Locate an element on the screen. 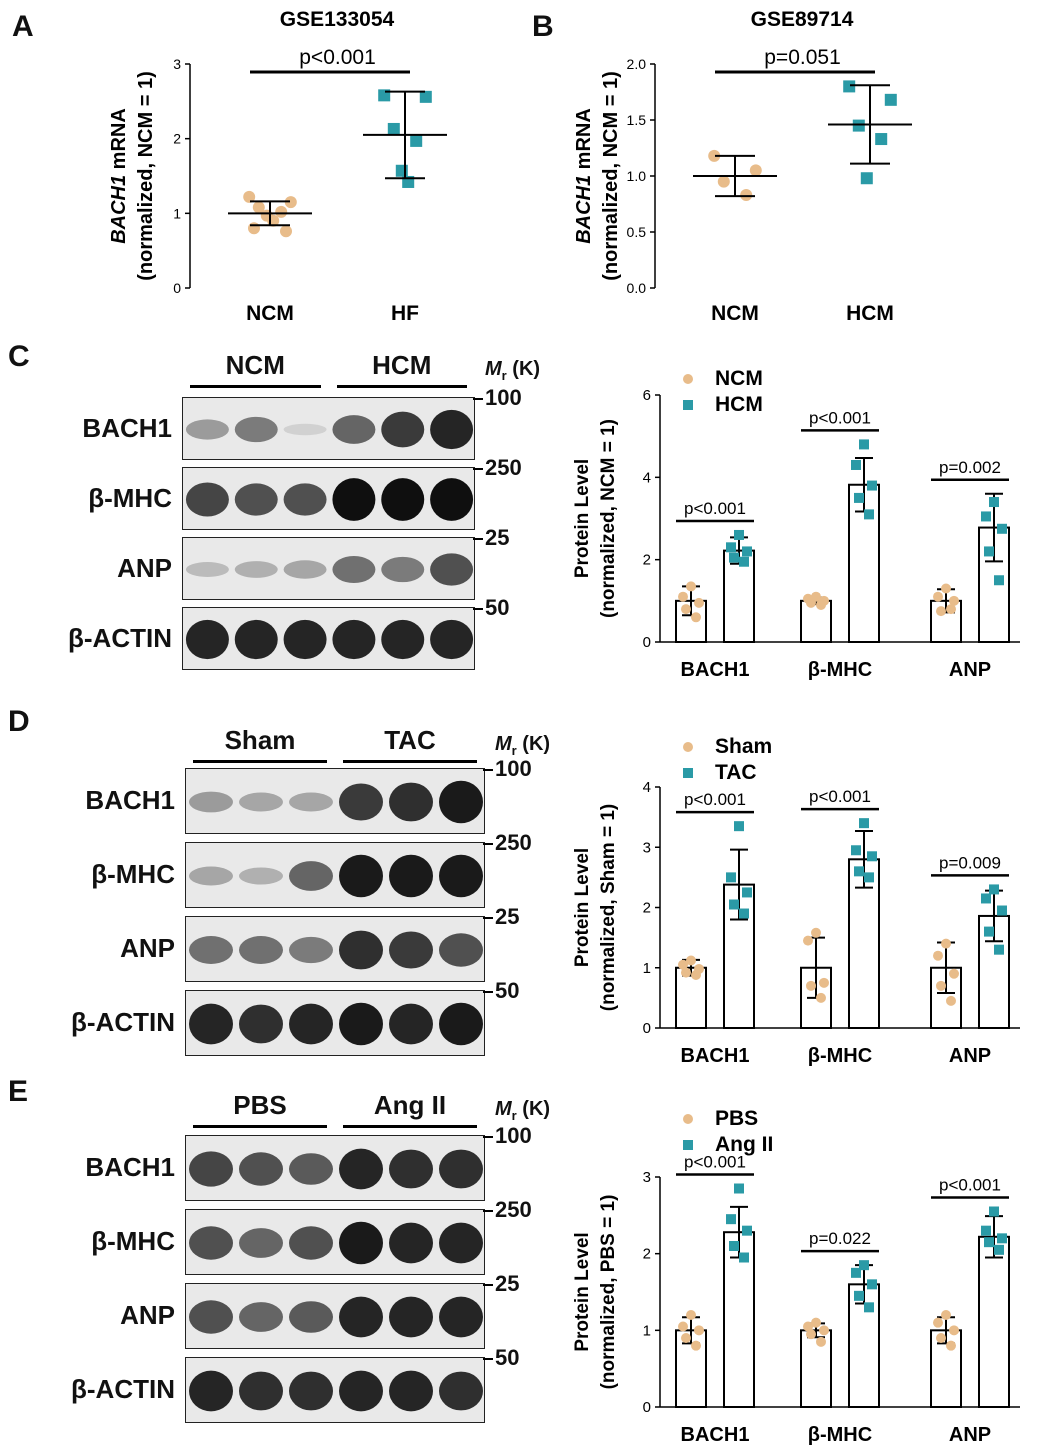 This screenshot has height=1447, width=1037. x-category-label: NCM is located at coordinates (735, 313).